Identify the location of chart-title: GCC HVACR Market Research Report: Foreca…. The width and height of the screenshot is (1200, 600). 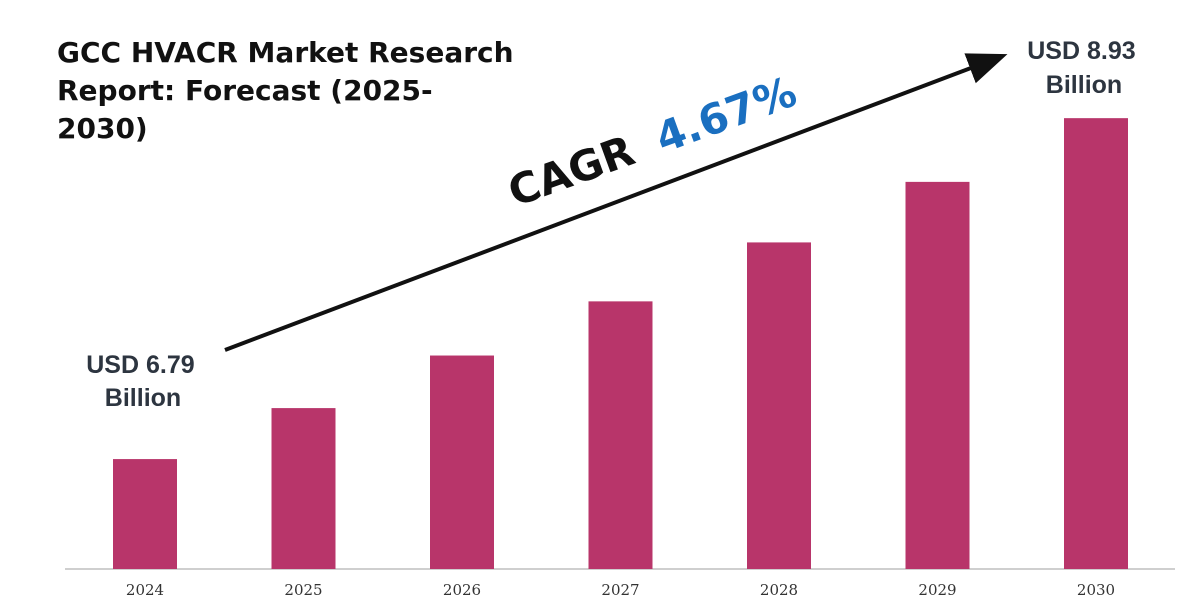
(288, 90).